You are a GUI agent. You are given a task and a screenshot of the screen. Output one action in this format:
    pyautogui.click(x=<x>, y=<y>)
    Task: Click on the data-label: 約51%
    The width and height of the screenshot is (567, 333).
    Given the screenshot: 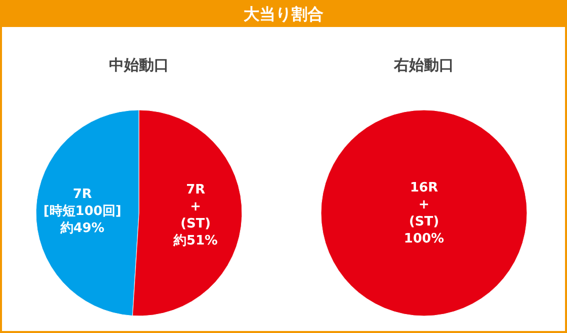 What is the action you would take?
    pyautogui.click(x=195, y=240)
    